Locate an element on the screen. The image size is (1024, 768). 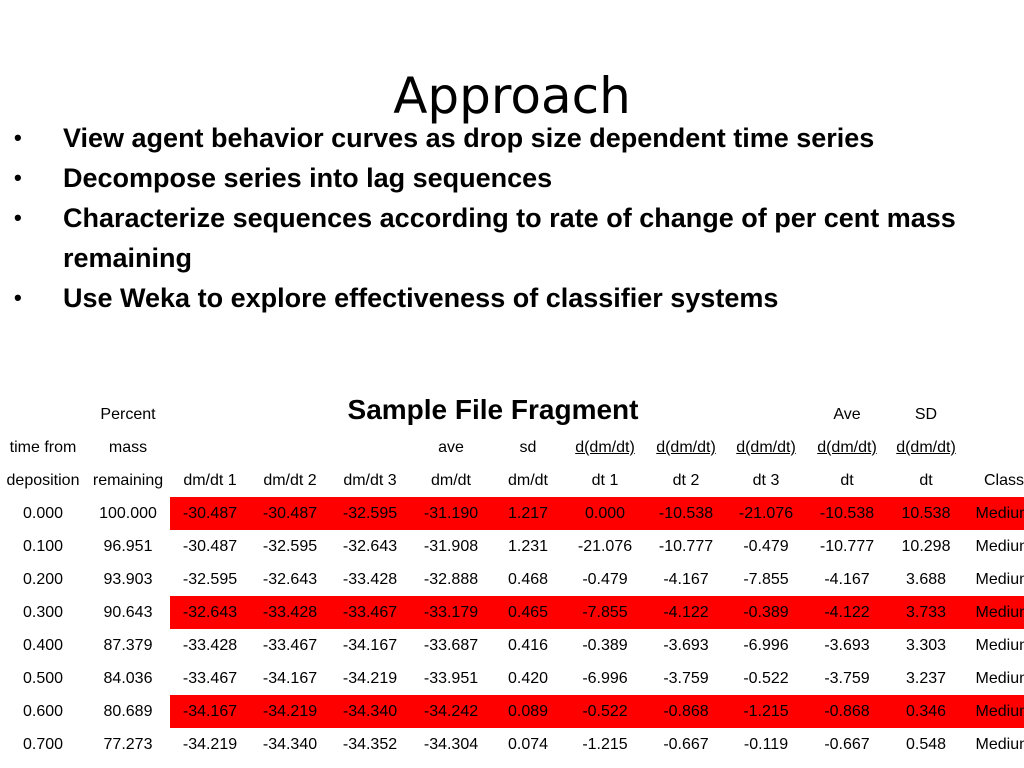
header-label: dt 1 is located at coordinates (605, 480).